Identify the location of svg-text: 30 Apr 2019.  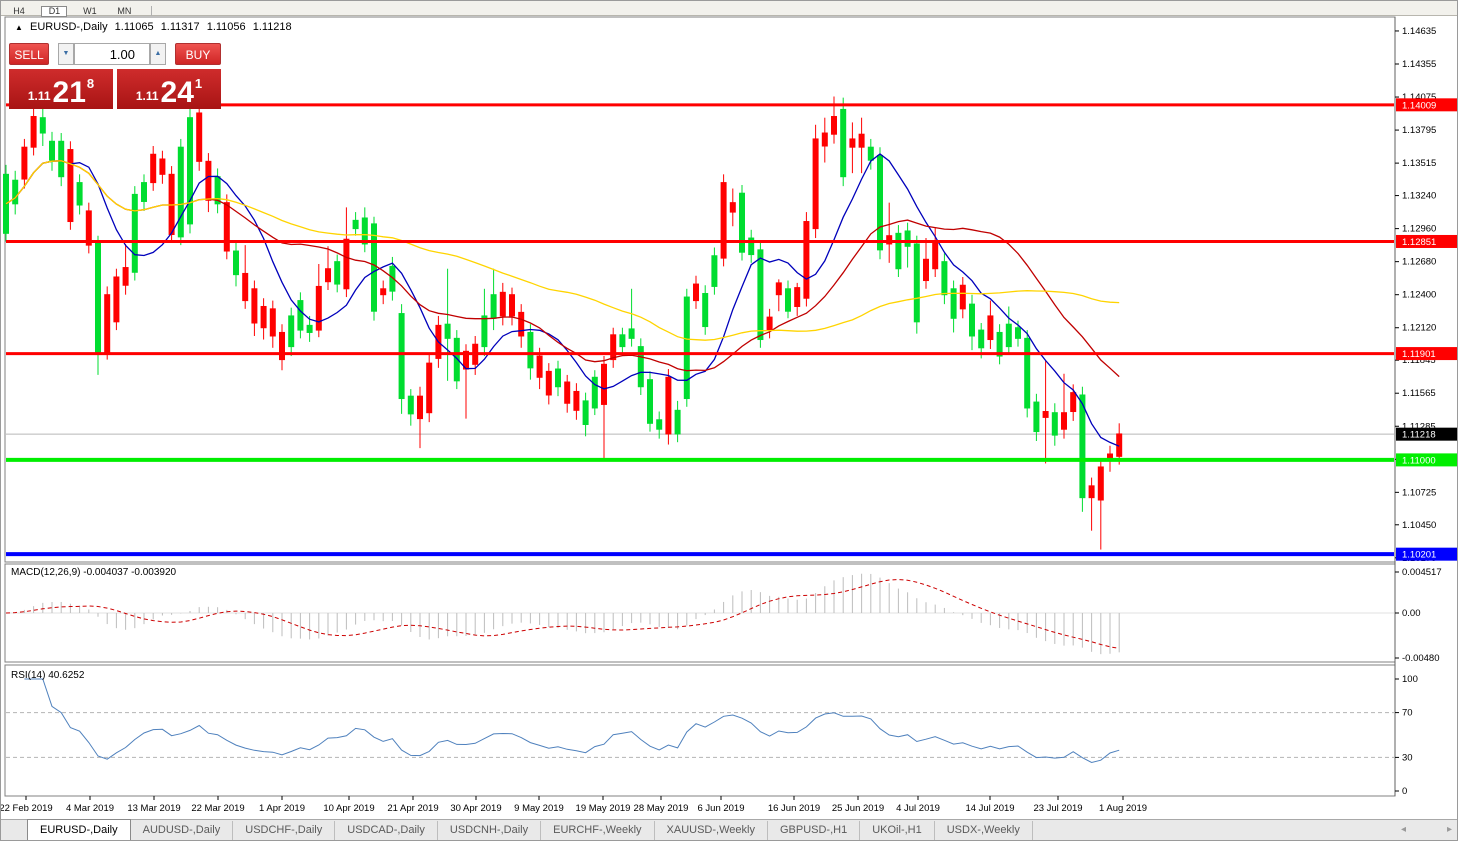
(475, 808).